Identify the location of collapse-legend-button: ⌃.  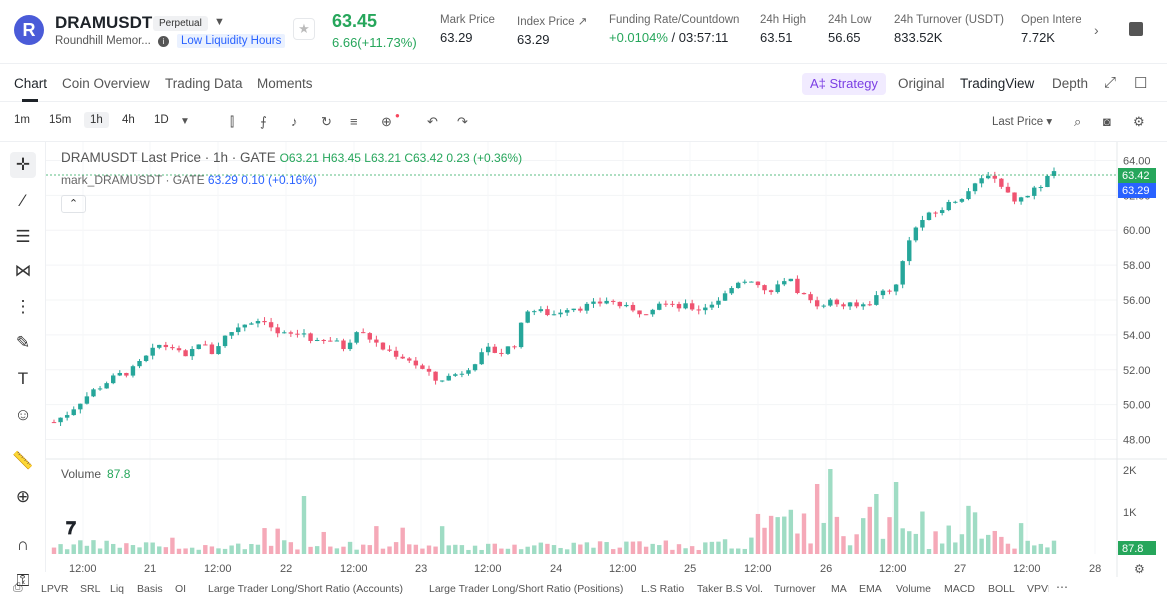
(73, 204).